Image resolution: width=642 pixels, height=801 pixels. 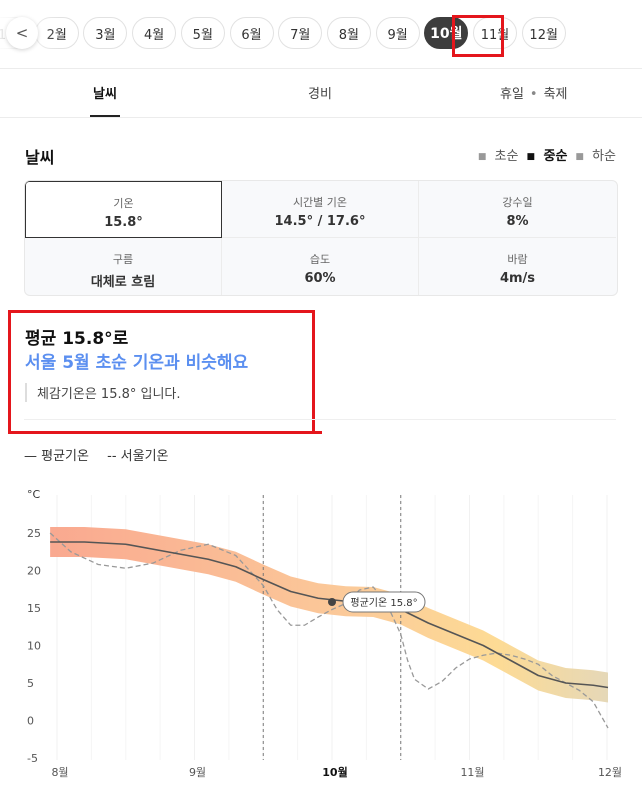 What do you see at coordinates (517, 209) in the screenshot?
I see `stat-precipitation: 강수일 8%` at bounding box center [517, 209].